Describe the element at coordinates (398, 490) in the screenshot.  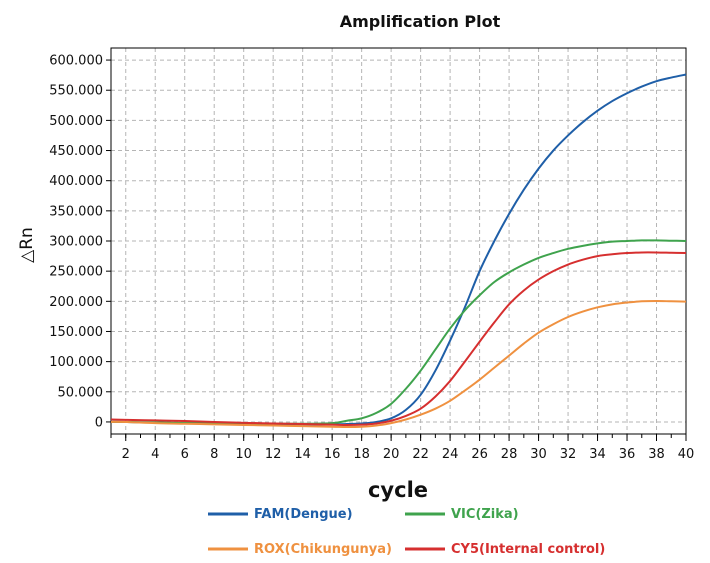
I see `x-axis-label: cycle` at that location.